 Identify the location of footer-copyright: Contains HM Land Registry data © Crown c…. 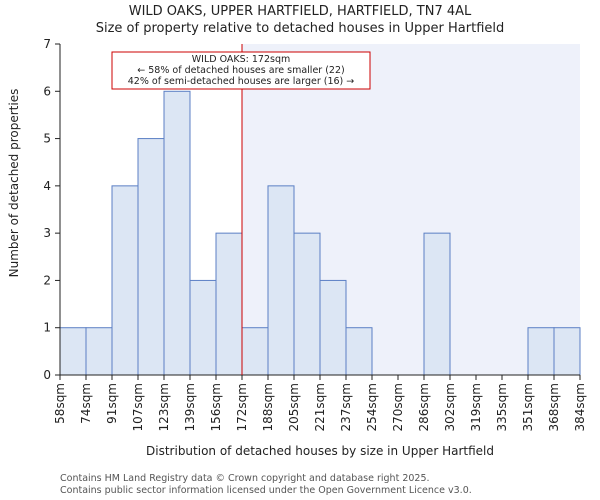
(245, 478).